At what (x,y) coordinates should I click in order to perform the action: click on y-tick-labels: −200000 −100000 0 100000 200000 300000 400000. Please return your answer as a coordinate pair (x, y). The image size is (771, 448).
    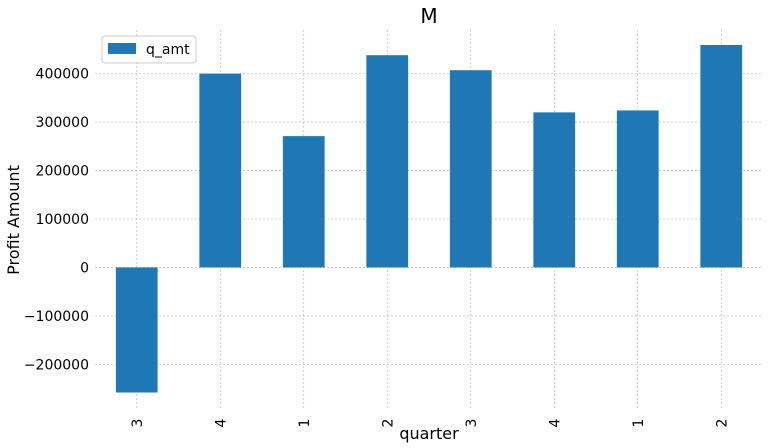
    Looking at the image, I should click on (56, 220).